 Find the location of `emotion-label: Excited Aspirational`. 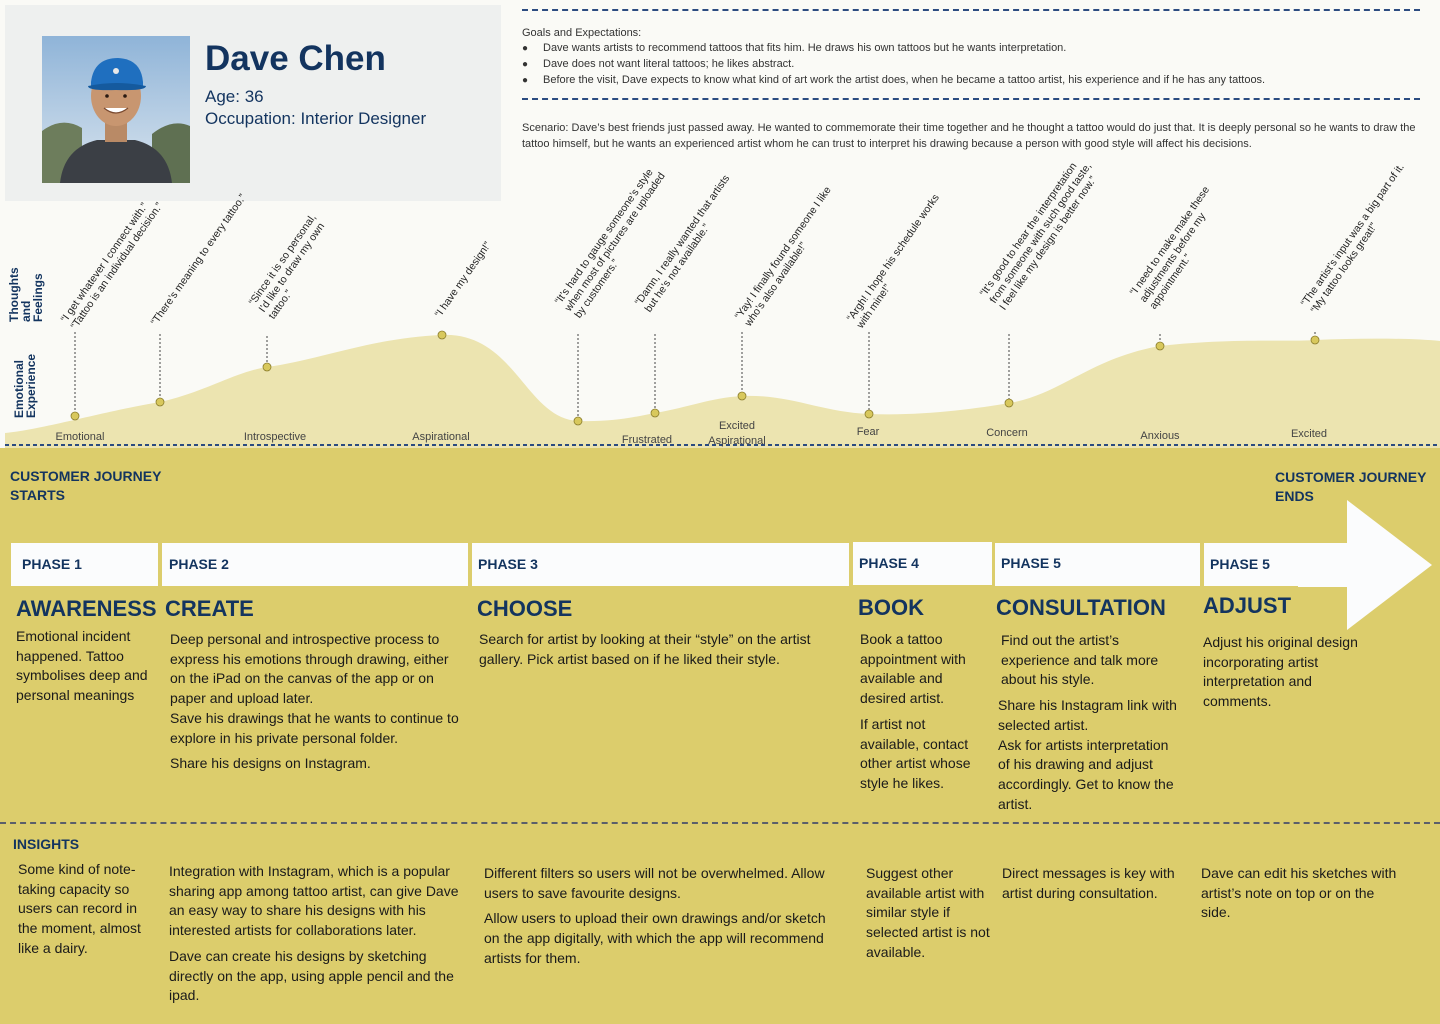

emotion-label: Excited Aspirational is located at coordinates (736, 433).